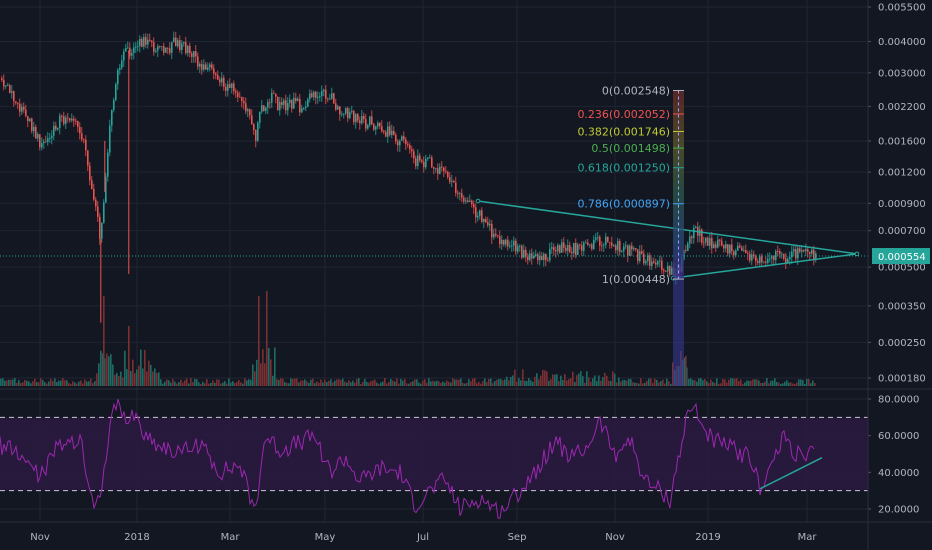 The width and height of the screenshot is (932, 550). What do you see at coordinates (902, 231) in the screenshot?
I see `price-tick-label: 0.000700` at bounding box center [902, 231].